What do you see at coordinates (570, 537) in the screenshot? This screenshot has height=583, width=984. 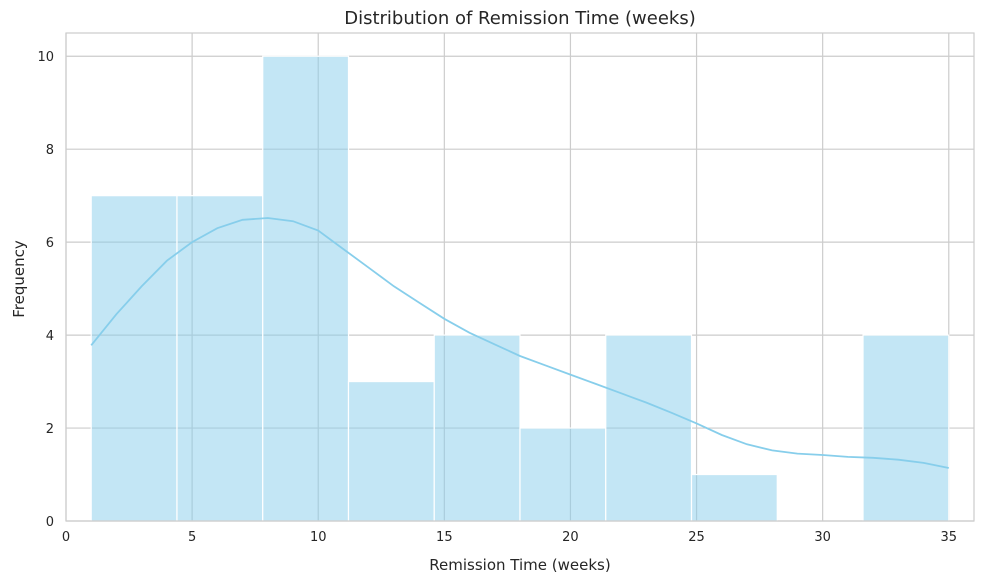 I see `x-tick-label: 20` at bounding box center [570, 537].